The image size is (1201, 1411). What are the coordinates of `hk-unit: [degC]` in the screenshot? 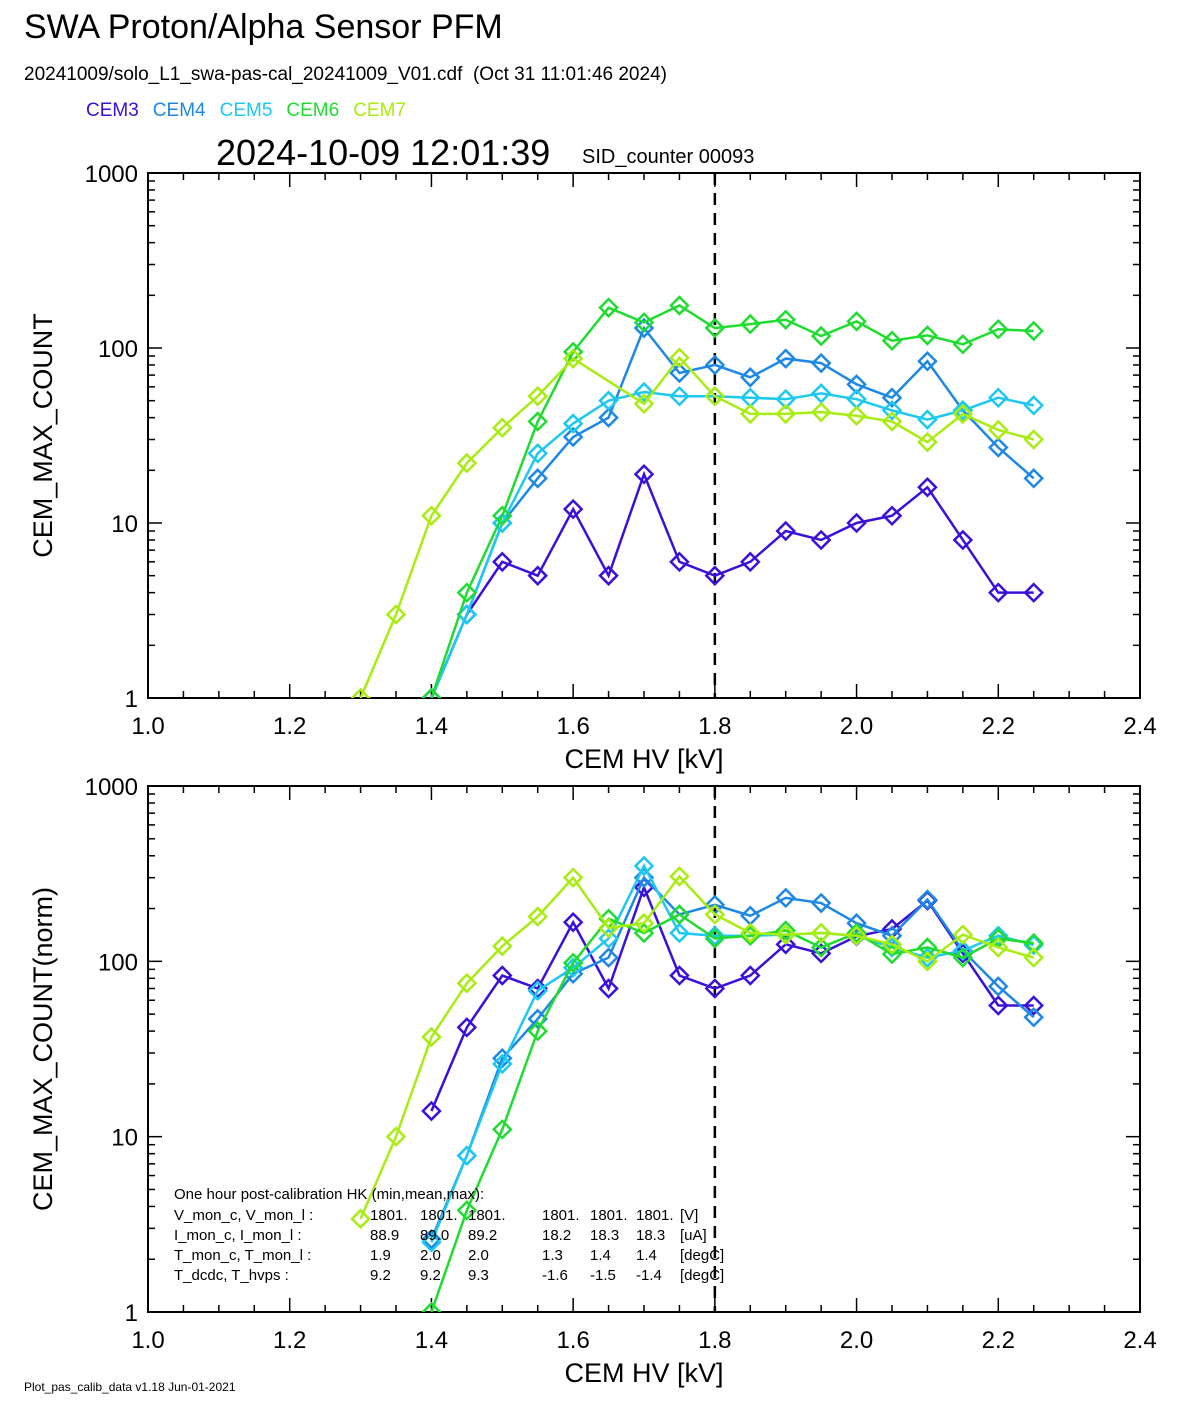 It's located at (702, 1255).